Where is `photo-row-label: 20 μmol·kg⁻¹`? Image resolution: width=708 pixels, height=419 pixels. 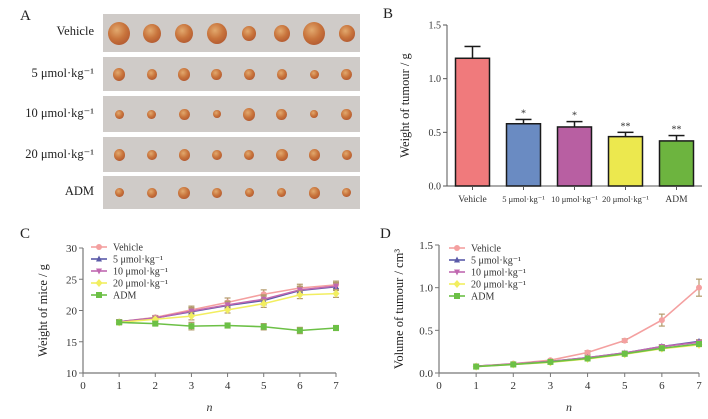
photo-row-label: 20 μmol·kg⁻¹ is located at coordinates (59, 153).